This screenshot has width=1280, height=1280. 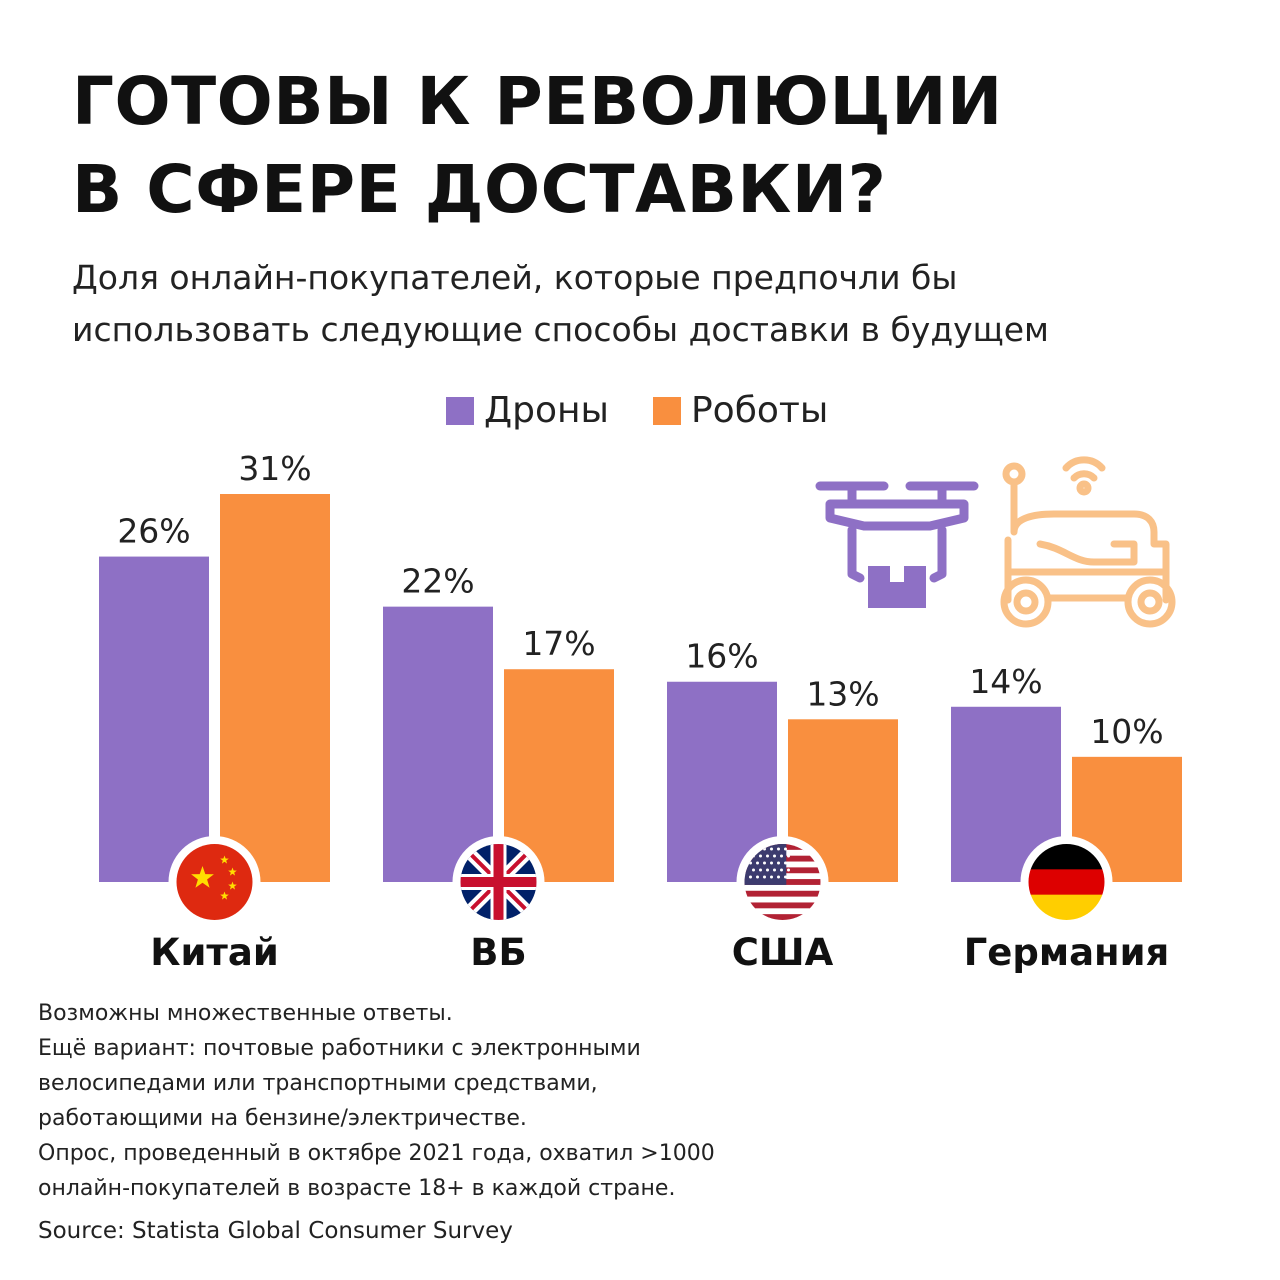 I want to click on china-flag-icon, so click(x=214, y=882).